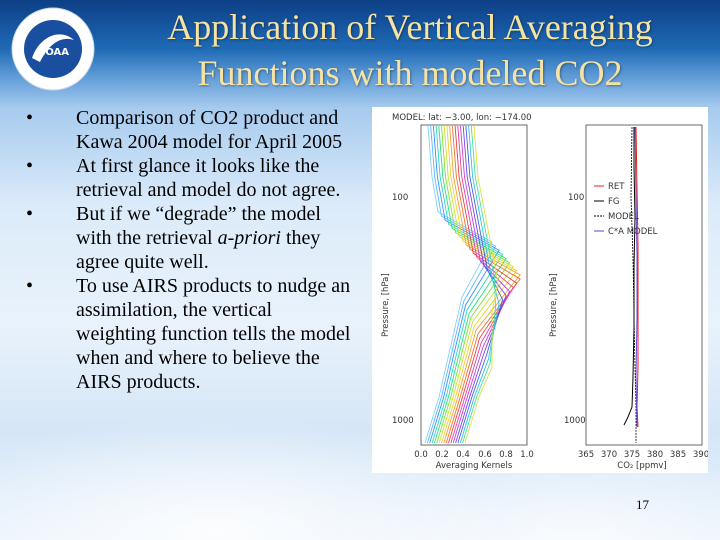 The height and width of the screenshot is (540, 720). Describe the element at coordinates (463, 455) in the screenshot. I see `left-xtick: 0.4` at that location.